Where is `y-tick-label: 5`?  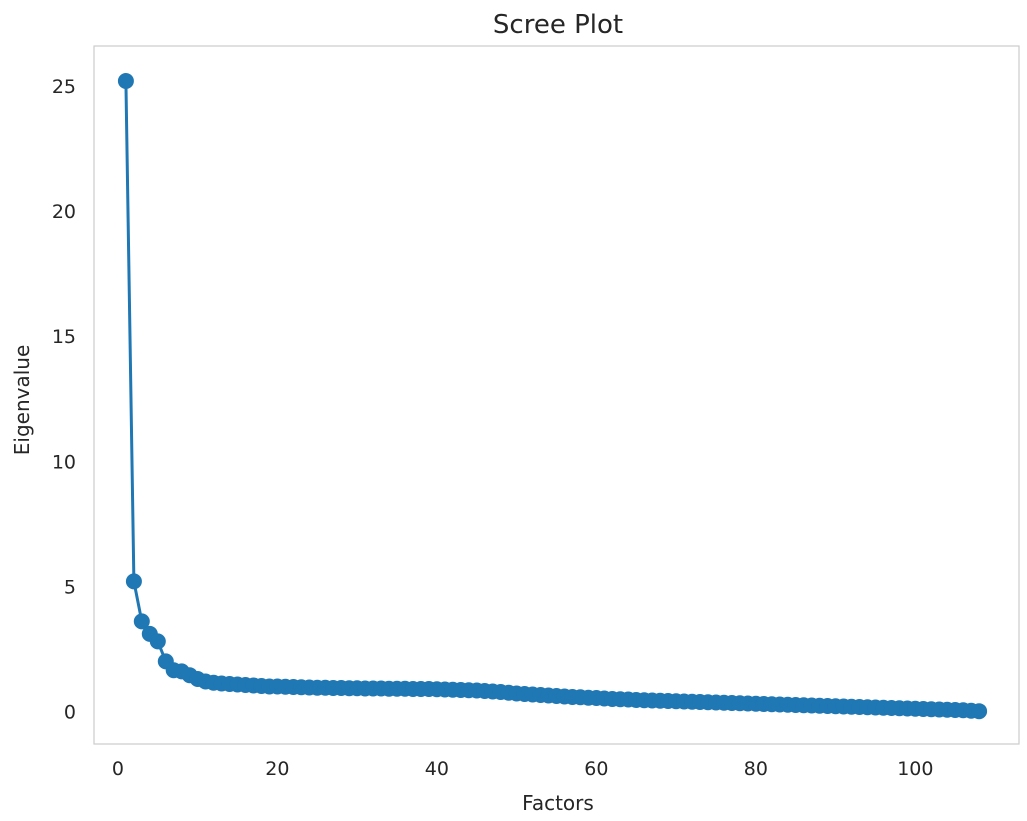 y-tick-label: 5 is located at coordinates (70, 587).